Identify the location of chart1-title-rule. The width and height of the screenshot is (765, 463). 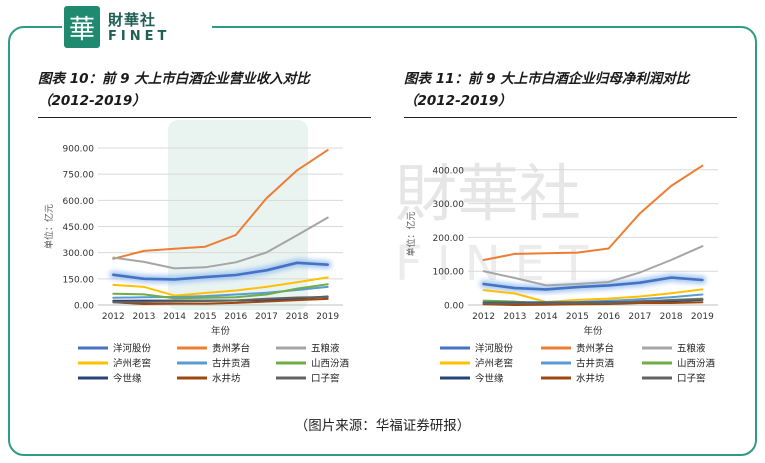
(204, 117).